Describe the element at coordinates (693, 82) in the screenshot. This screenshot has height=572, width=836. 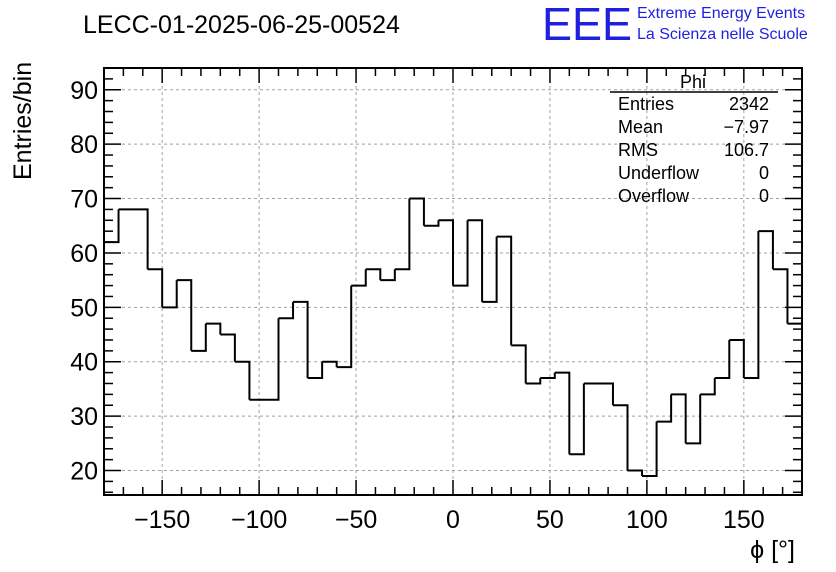
I see `stats-title: Phi` at that location.